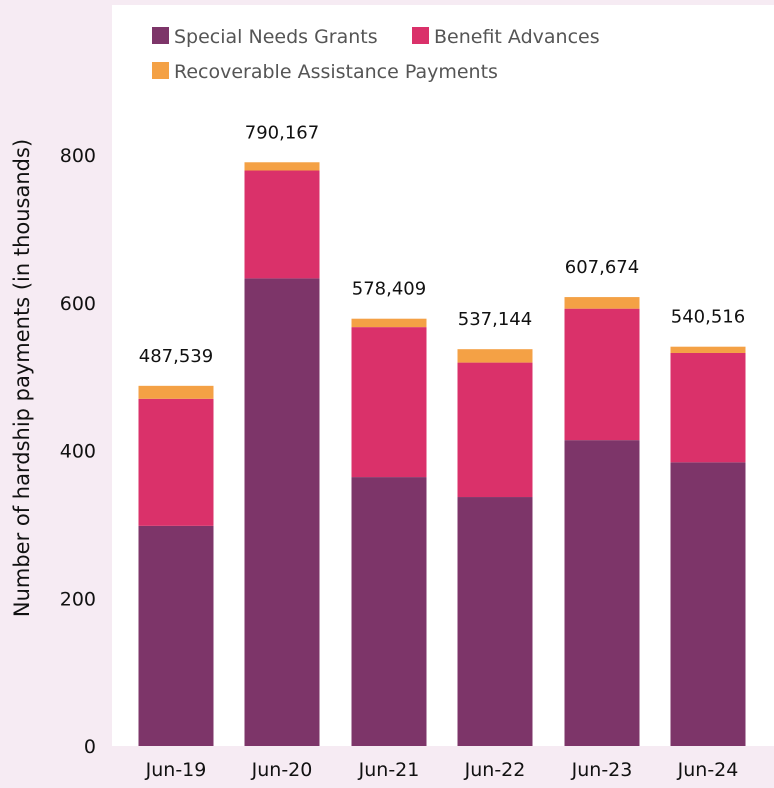  I want to click on x-category-label: Jun-22, so click(495, 770).